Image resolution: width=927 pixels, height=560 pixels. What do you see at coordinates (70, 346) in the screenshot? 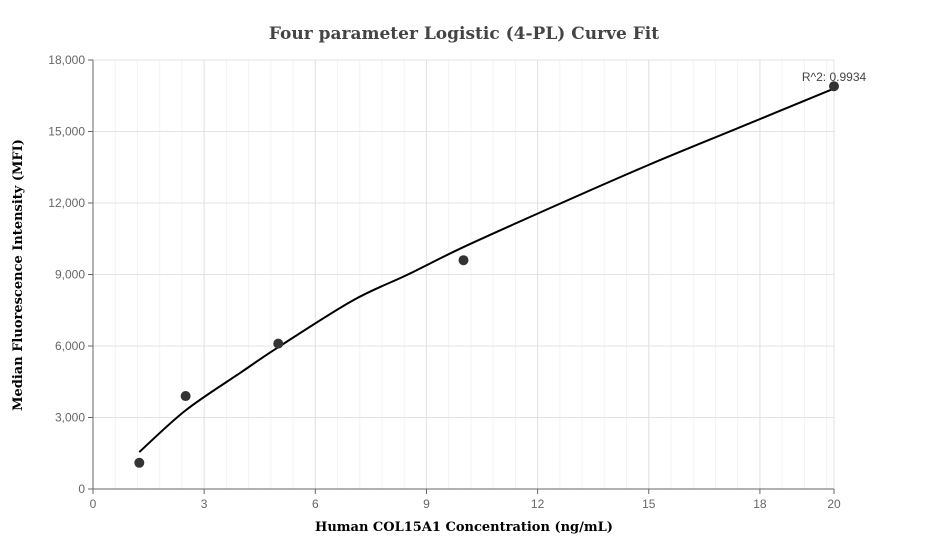
I see `y-tick-label: 6,000` at bounding box center [70, 346].